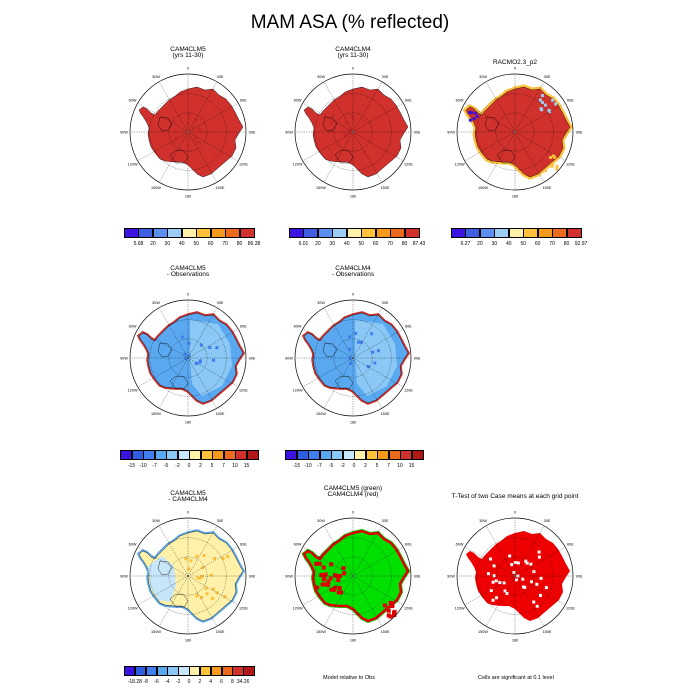 This screenshot has height=700, width=700. I want to click on colorbar-tick-label: -5, so click(331, 466).